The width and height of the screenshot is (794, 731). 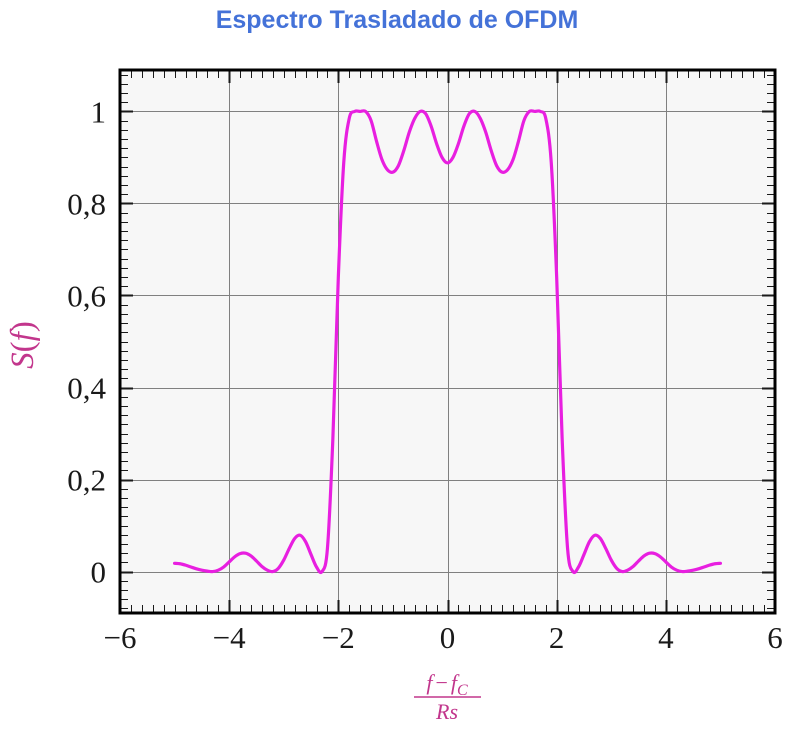 I want to click on x-tick-label: 4, so click(x=666, y=637).